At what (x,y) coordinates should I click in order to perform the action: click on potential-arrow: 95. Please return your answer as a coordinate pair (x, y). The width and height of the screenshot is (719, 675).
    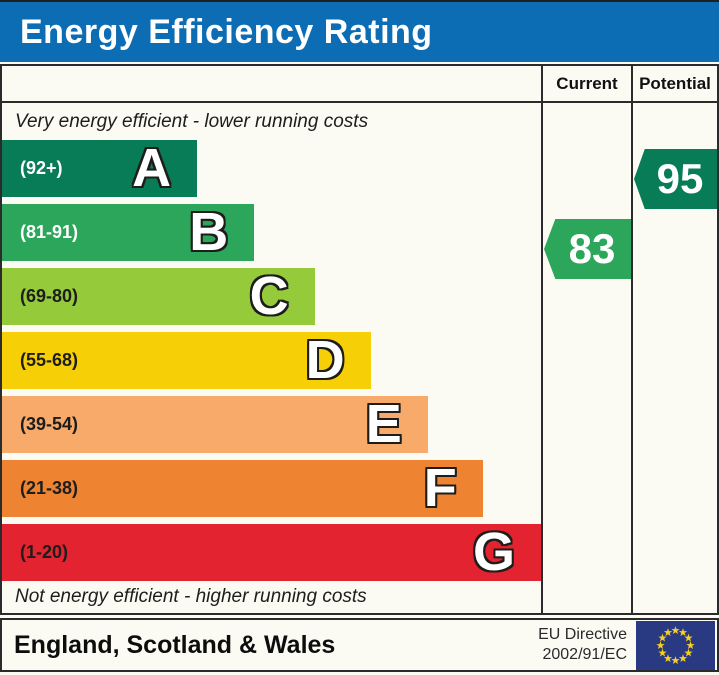
    Looking at the image, I should click on (675, 179).